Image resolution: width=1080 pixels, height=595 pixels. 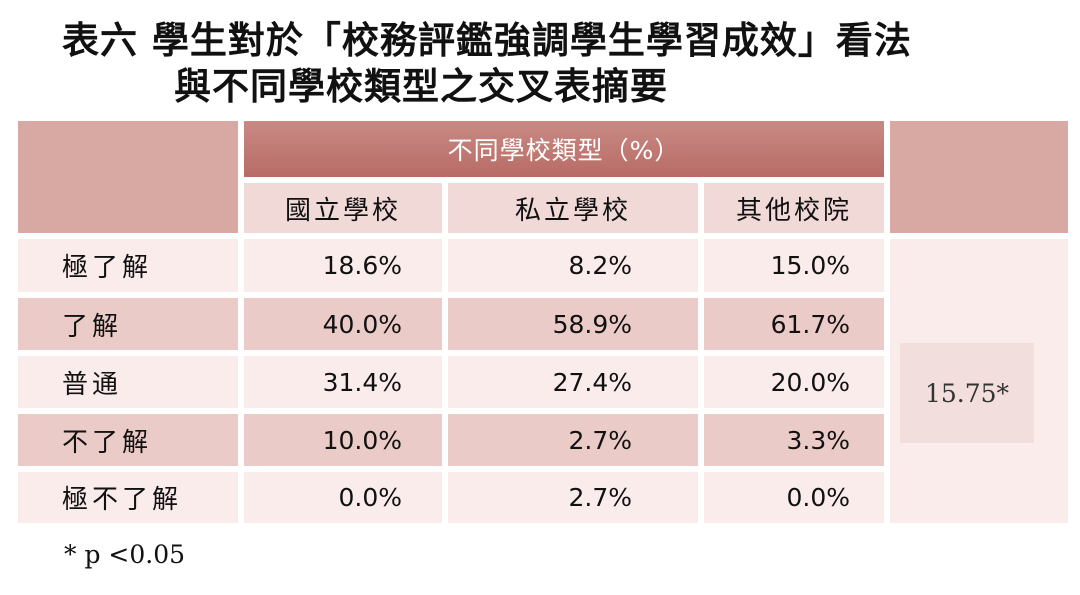 I want to click on cell-very-not-understand-national: 0.0%, so click(x=343, y=497).